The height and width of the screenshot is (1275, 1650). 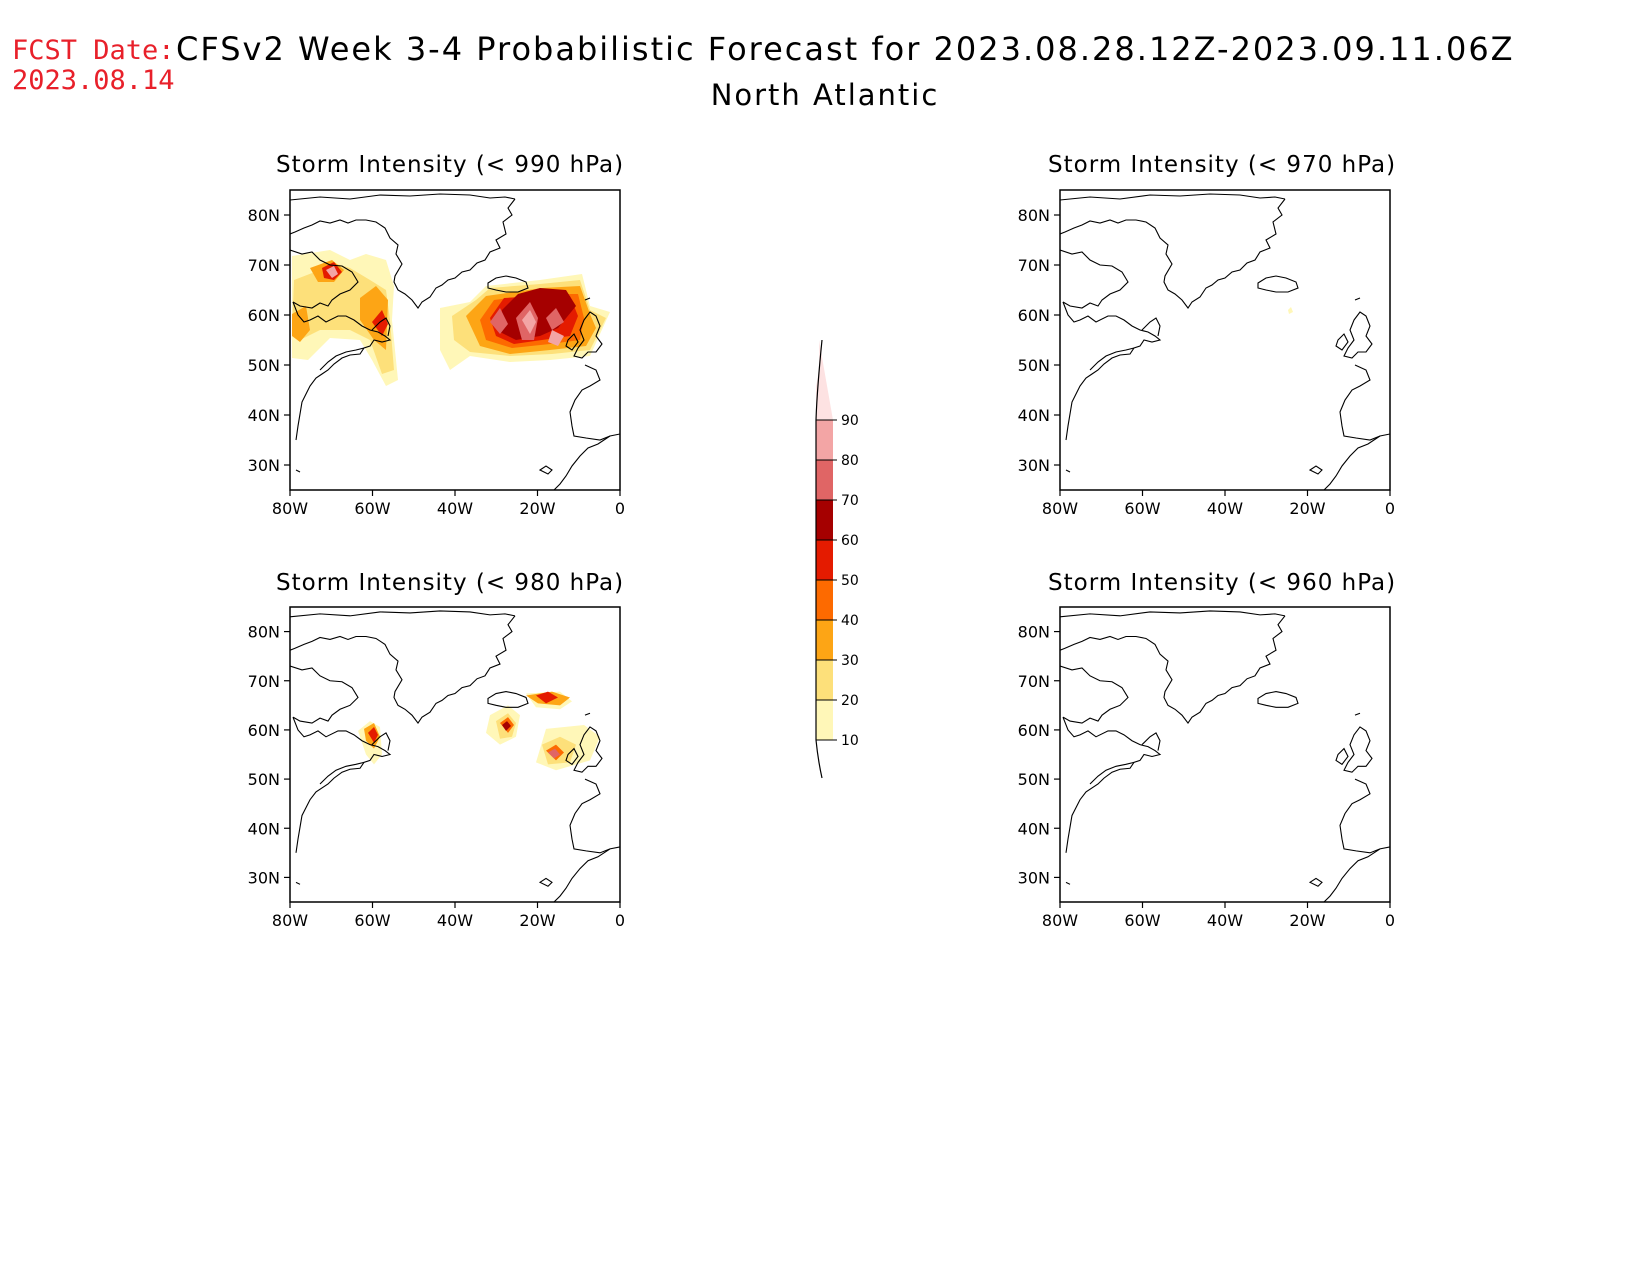 What do you see at coordinates (93, 50) in the screenshot?
I see `forecast-date-label: FCST Date:` at bounding box center [93, 50].